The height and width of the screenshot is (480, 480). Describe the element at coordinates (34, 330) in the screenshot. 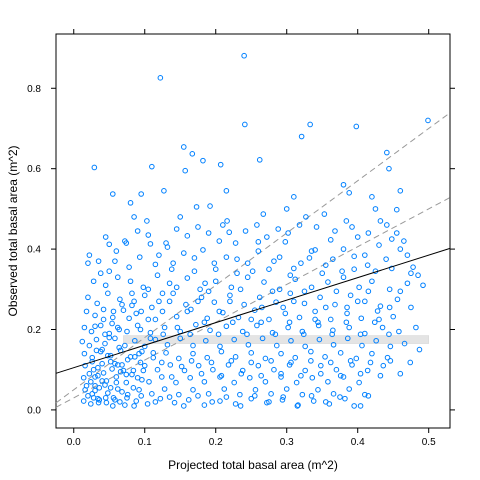

I see `y-tick-label: 0.2` at that location.